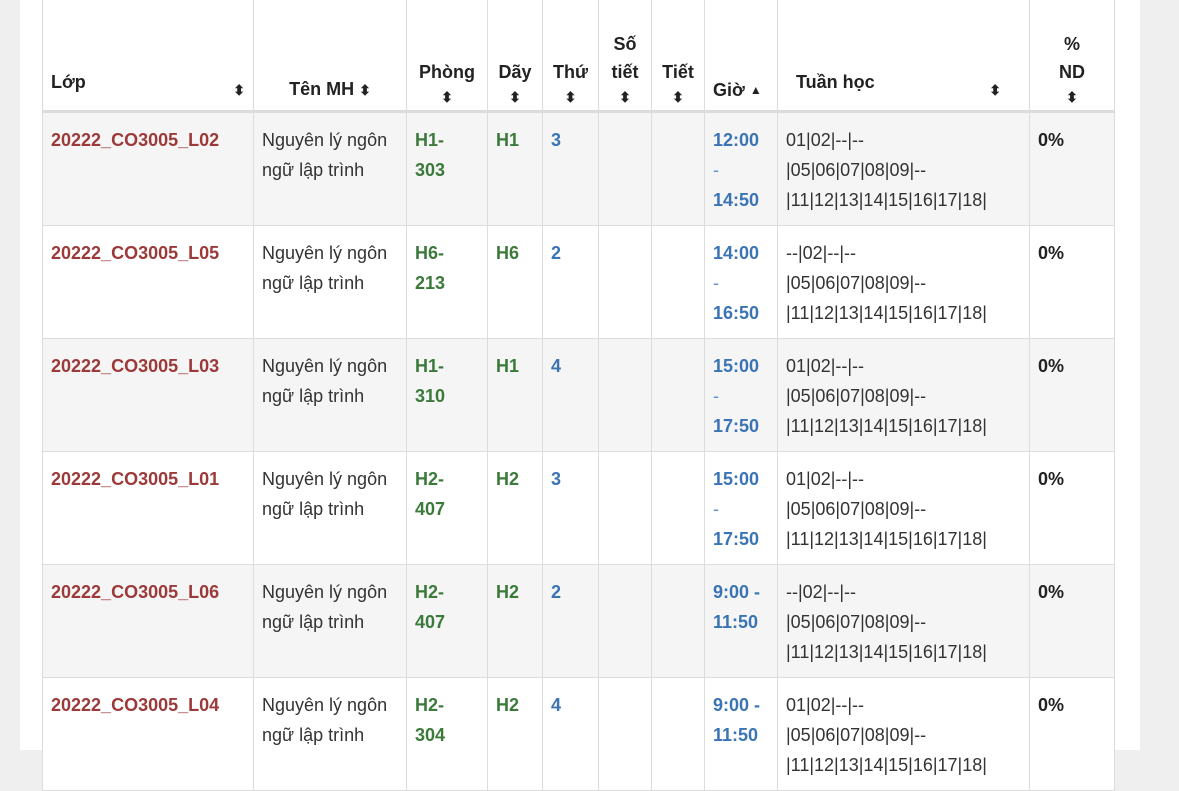 The image size is (1179, 791). What do you see at coordinates (736, 426) in the screenshot?
I see `time-end: 17:50` at bounding box center [736, 426].